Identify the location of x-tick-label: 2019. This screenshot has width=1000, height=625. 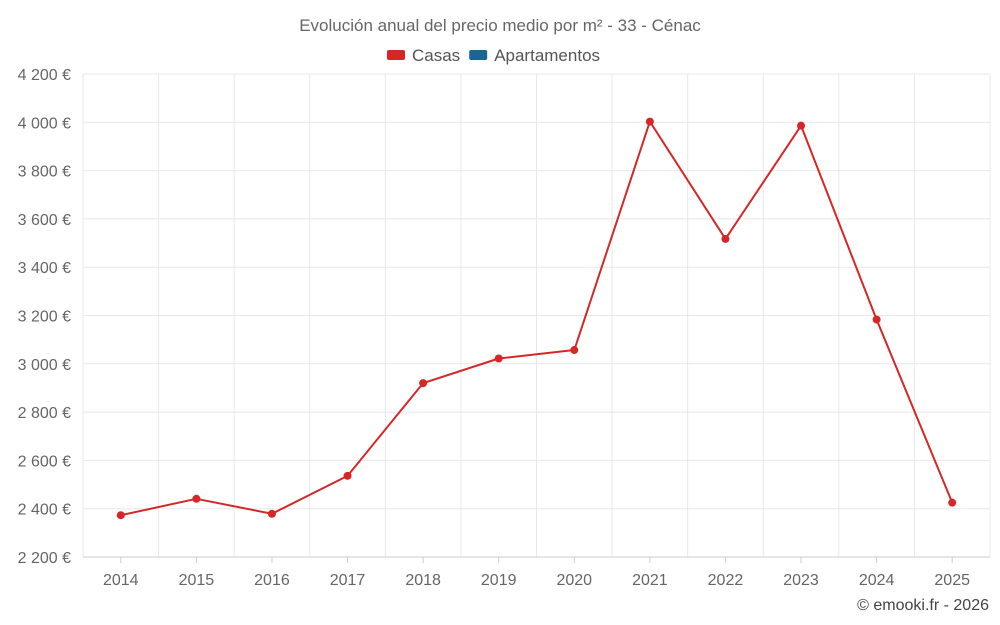
(499, 580).